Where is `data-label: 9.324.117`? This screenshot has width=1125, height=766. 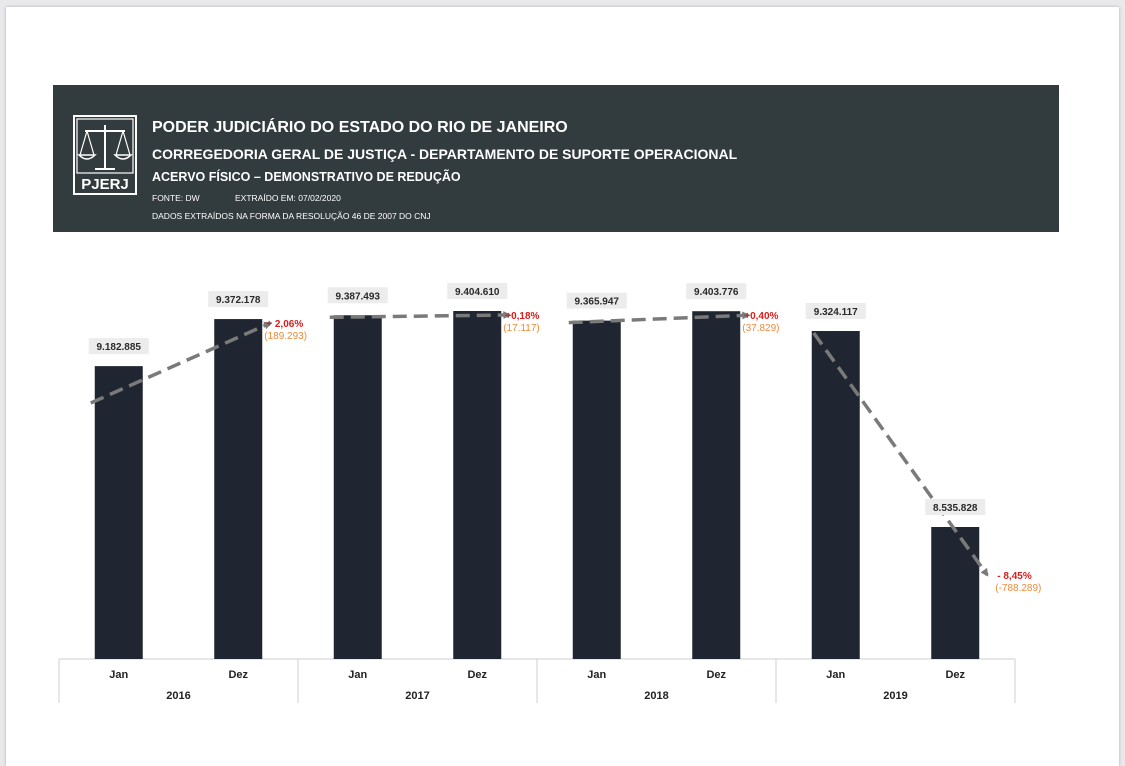 data-label: 9.324.117 is located at coordinates (836, 312).